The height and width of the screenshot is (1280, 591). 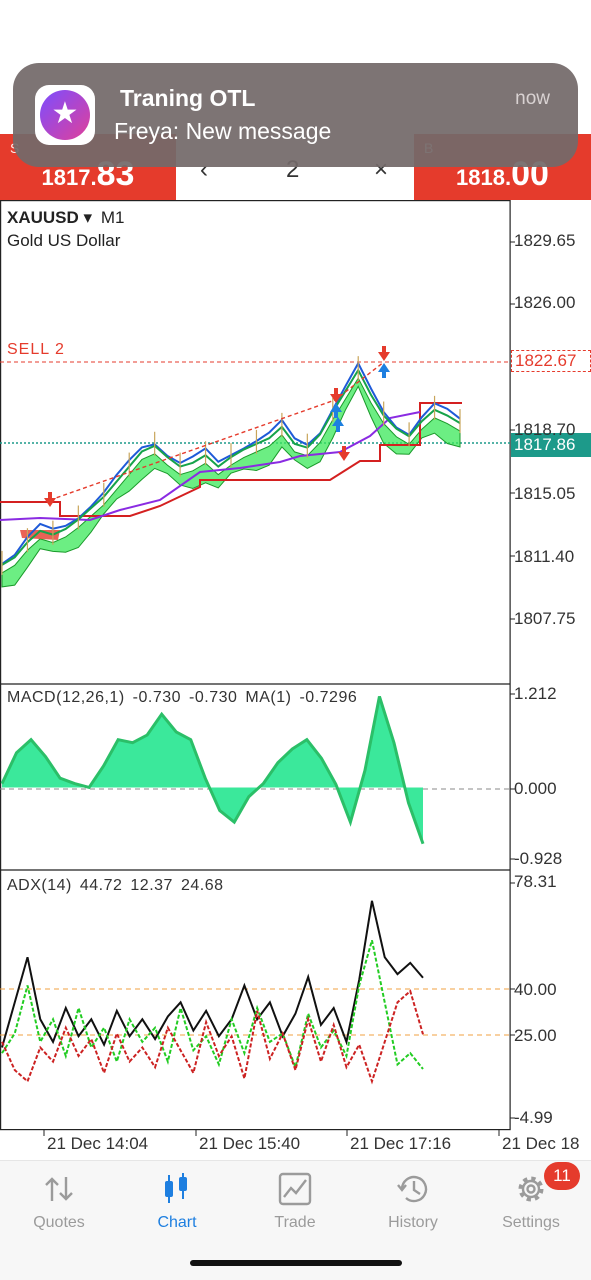 I want to click on adx-axis-label: 78.31, so click(x=535, y=881).